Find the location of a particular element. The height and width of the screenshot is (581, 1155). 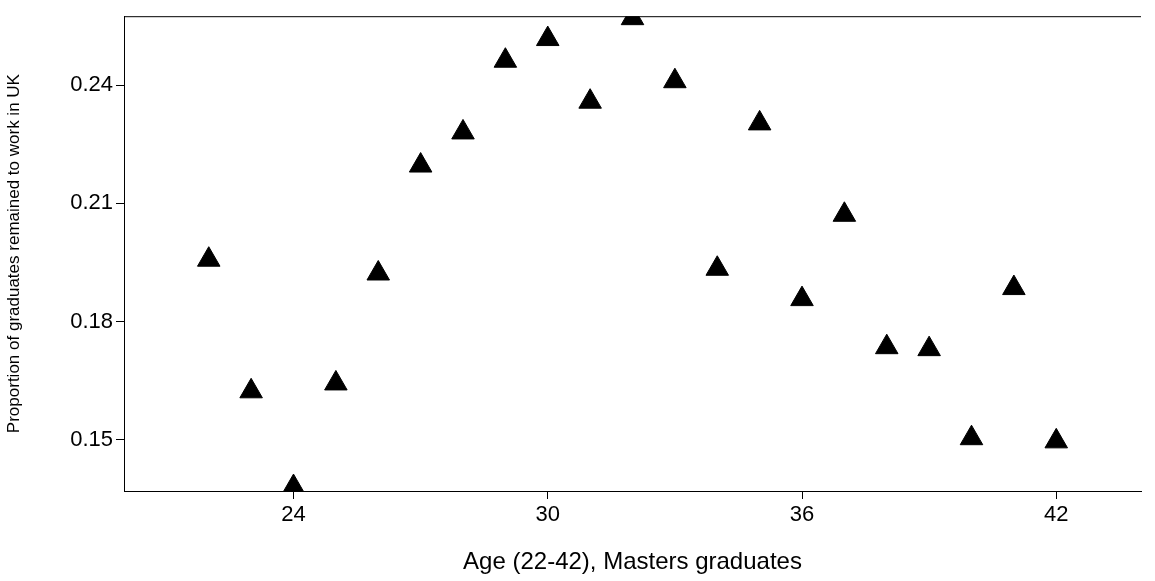

x-tick-label: 24 is located at coordinates (293, 514).